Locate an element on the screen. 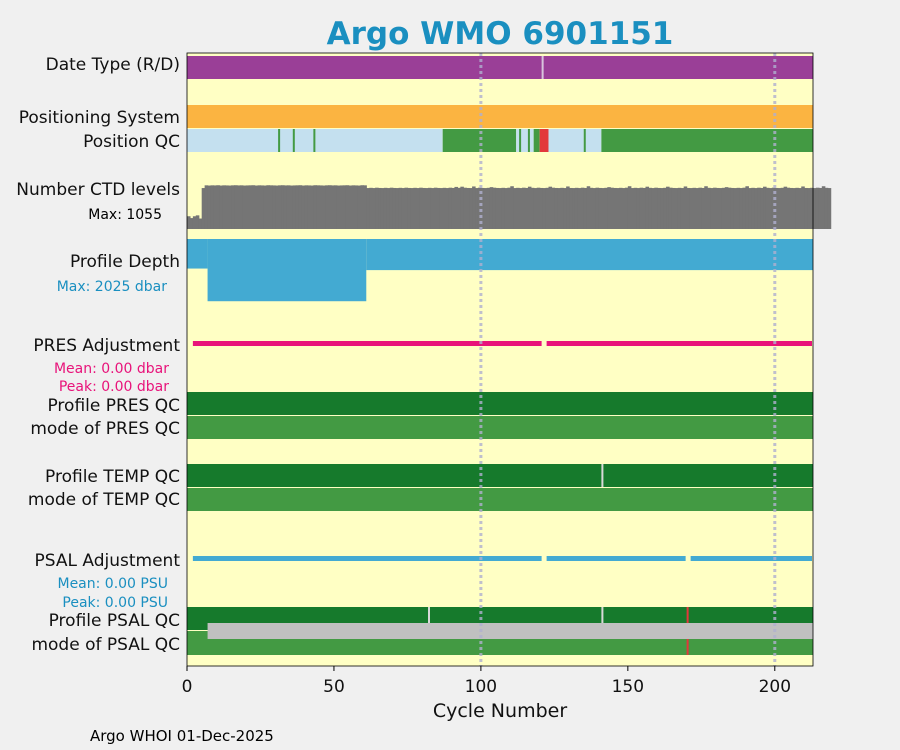 The image size is (900, 750). label-profile-pres-qc: Profile PRES QC is located at coordinates (113, 406).